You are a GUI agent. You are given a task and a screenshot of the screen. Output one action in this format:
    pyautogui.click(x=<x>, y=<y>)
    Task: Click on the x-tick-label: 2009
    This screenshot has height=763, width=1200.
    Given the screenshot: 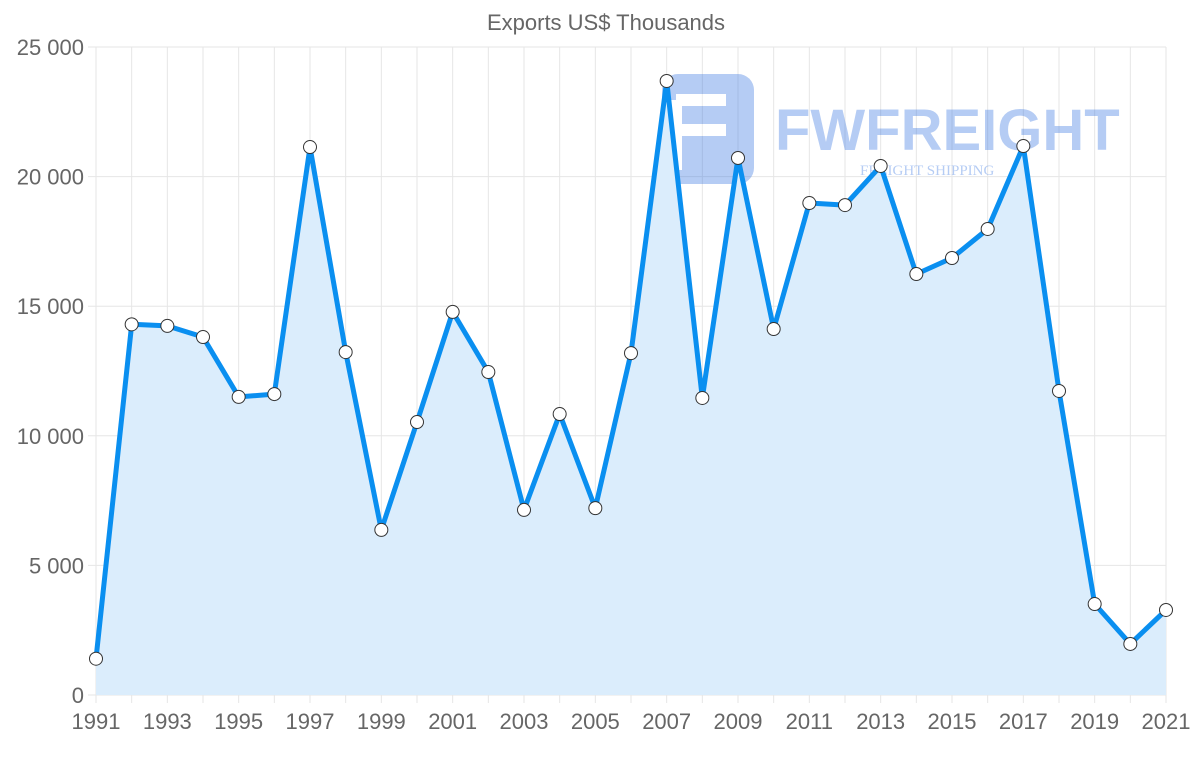 What is the action you would take?
    pyautogui.click(x=738, y=721)
    